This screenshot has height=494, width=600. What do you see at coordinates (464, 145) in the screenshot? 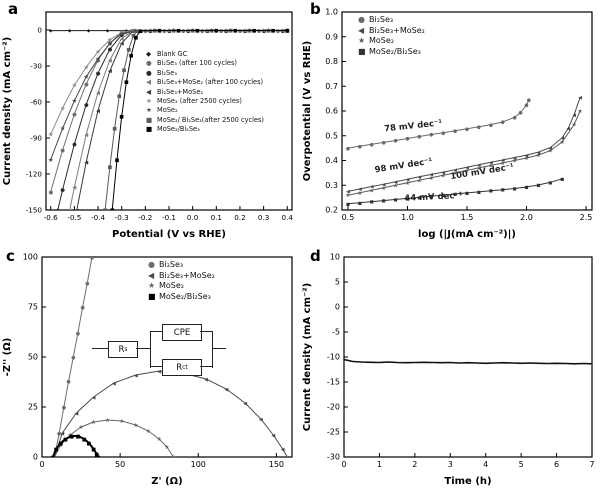
I see `series-bi2se3-mose2: ◀ ◀ ◀ ◀ ◀ ◀ ◀ ◀ ◀ ◀ ◀ ◀ ◀ ◀ ◀ ◀ ◀ ◀ ◀ ◀ ◀ ◀` at bounding box center [464, 145].